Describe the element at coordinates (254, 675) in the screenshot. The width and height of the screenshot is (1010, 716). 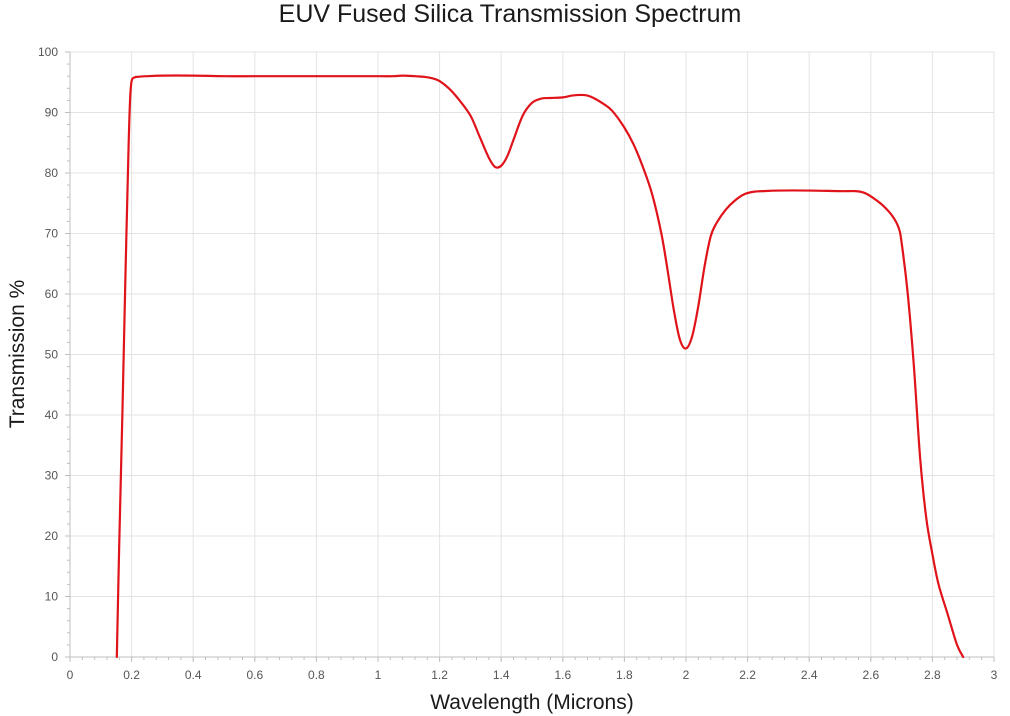
I see `x-tick-label: 0.6` at that location.